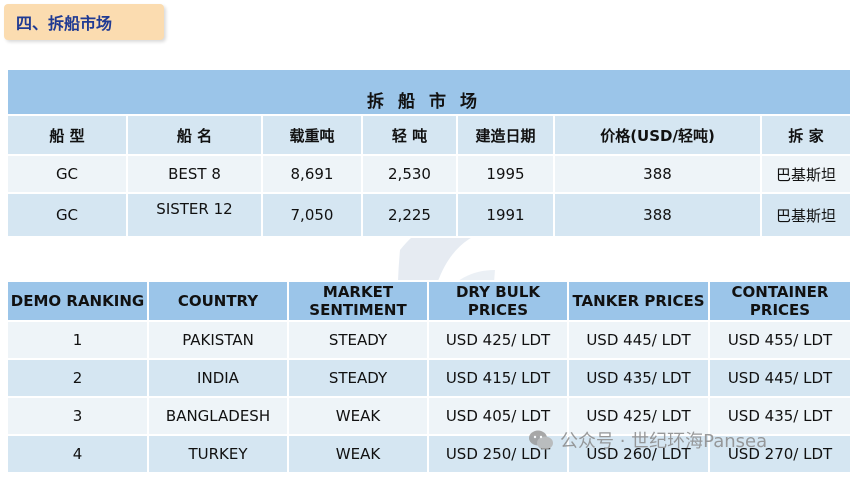 This screenshot has height=480, width=858. Describe the element at coordinates (498, 378) in the screenshot. I see `table-cell: USD 415/ LDT` at that location.